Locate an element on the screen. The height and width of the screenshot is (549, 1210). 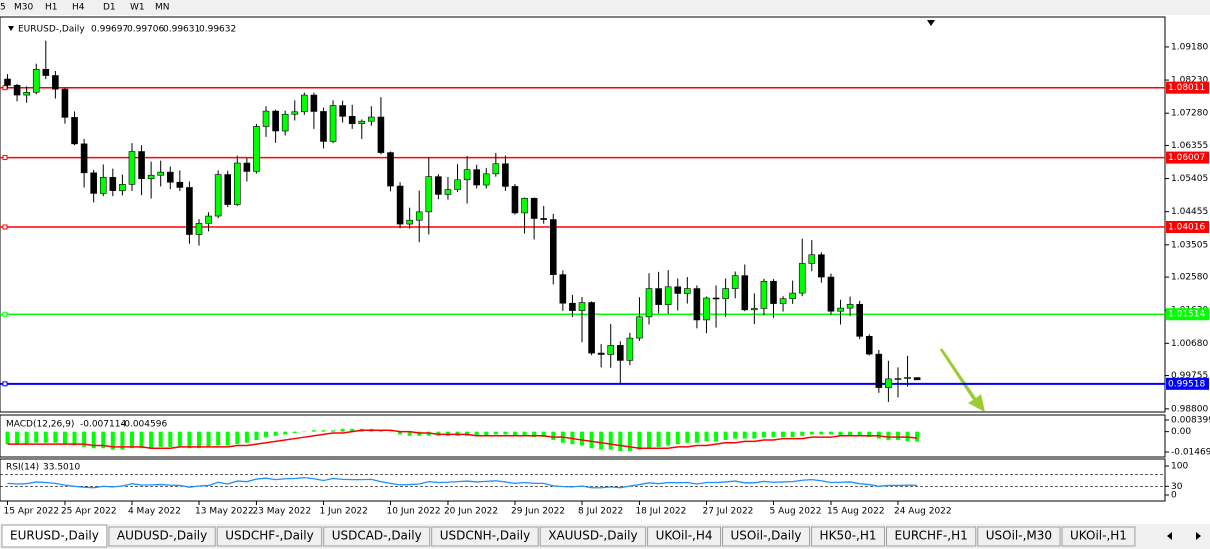
timeframe-button: 5 is located at coordinates (3, 8).